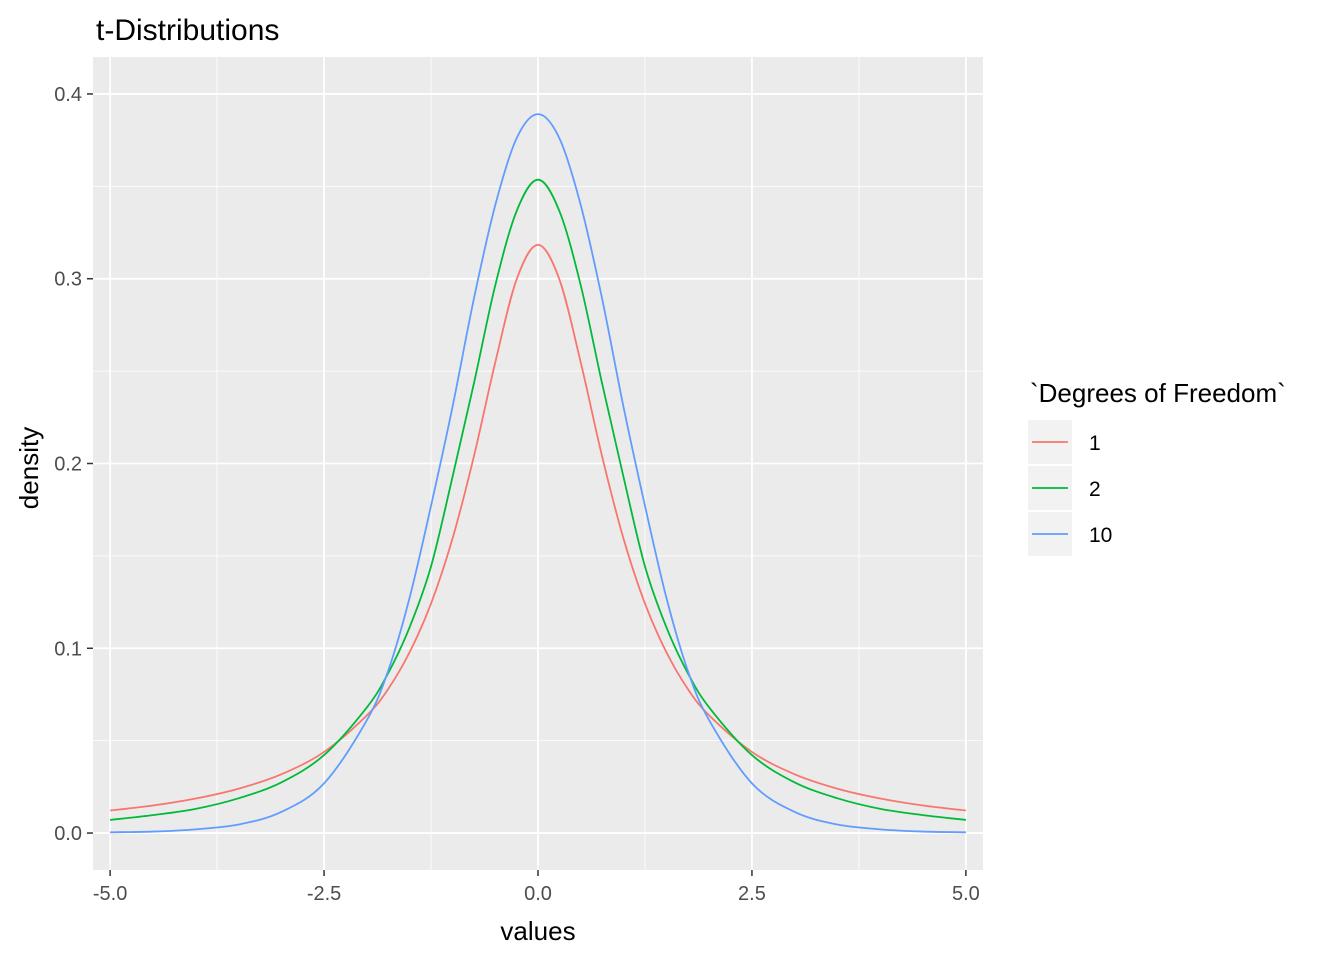  What do you see at coordinates (110, 894) in the screenshot?
I see `x-tick-label: -5.0` at bounding box center [110, 894].